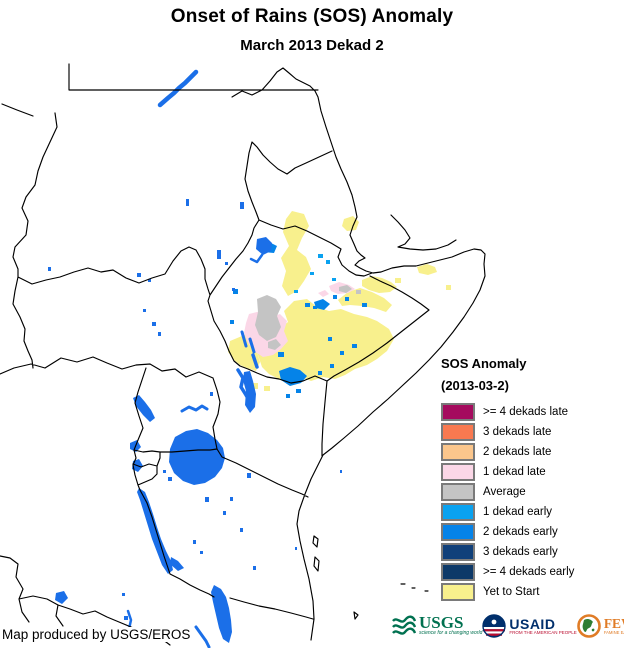 The image size is (624, 648). I want to click on legend-row: 1 dekad early, so click(531, 512).